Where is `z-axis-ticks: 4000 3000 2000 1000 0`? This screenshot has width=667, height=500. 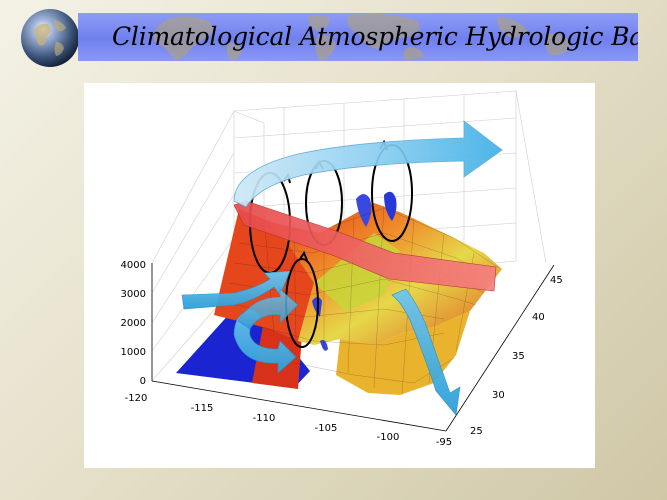 z-axis-ticks: 4000 3000 2000 1000 0 is located at coordinates (133, 323).